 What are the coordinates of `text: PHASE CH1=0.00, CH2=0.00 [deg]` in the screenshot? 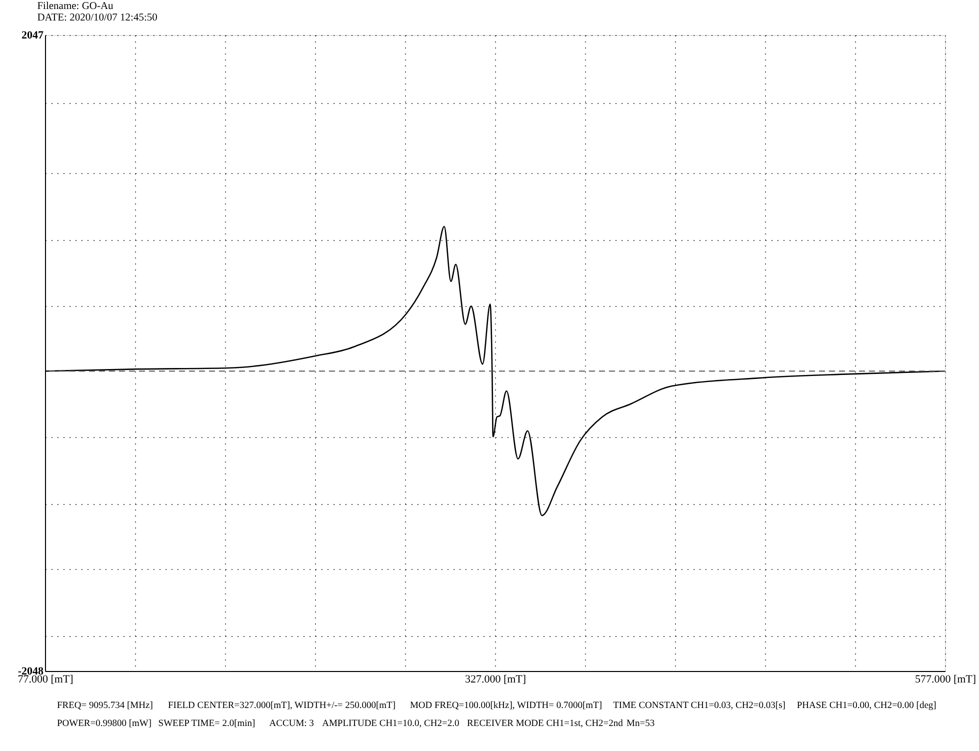 It's located at (866, 706).